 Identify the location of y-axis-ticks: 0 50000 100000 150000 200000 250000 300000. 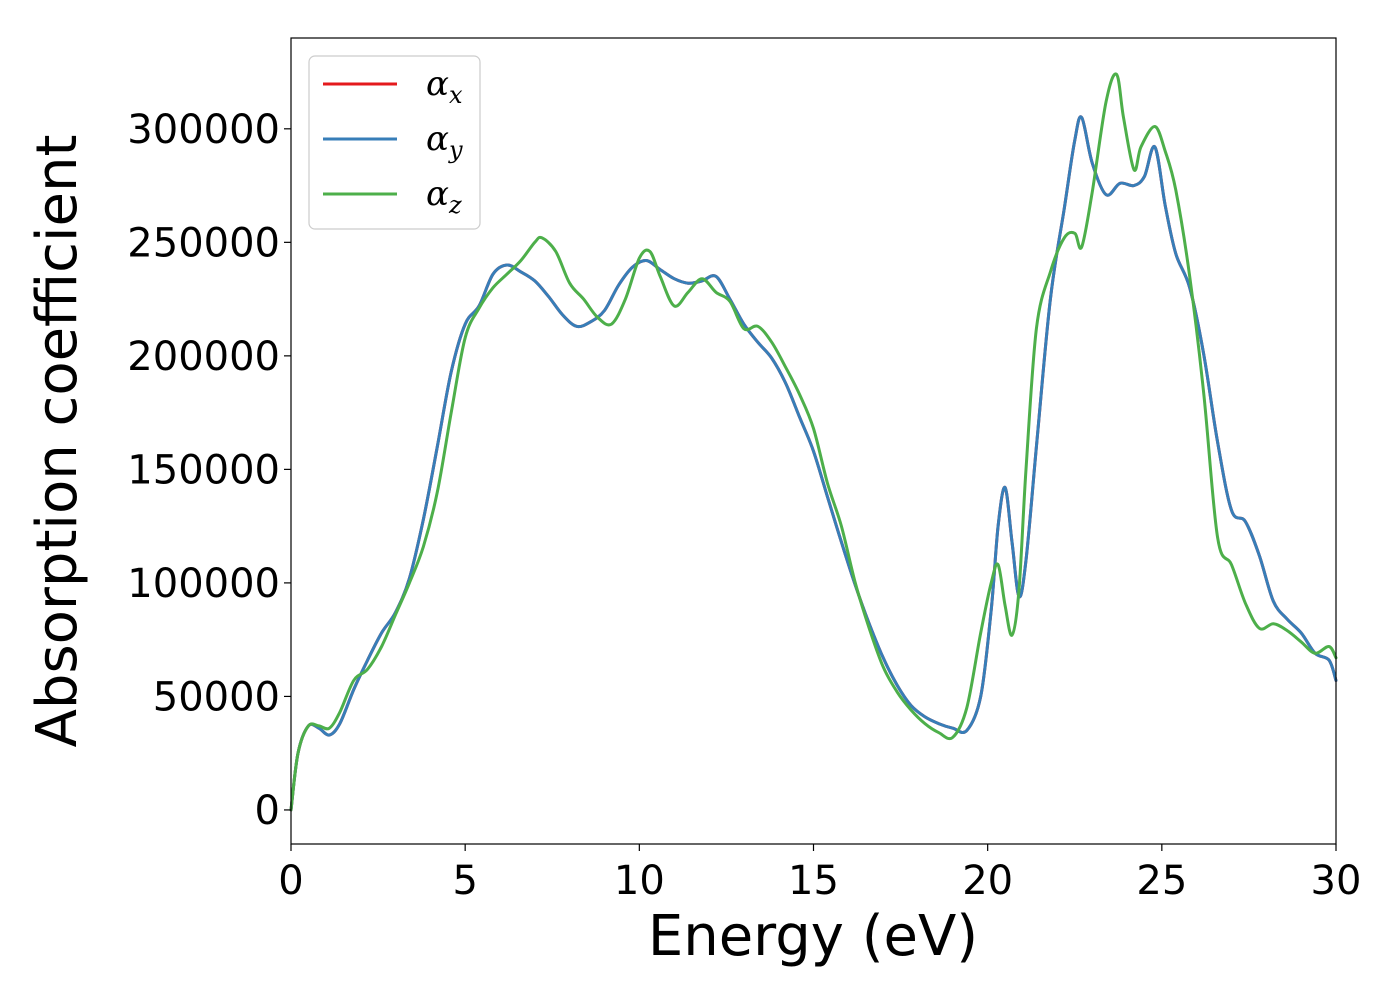
(209, 470).